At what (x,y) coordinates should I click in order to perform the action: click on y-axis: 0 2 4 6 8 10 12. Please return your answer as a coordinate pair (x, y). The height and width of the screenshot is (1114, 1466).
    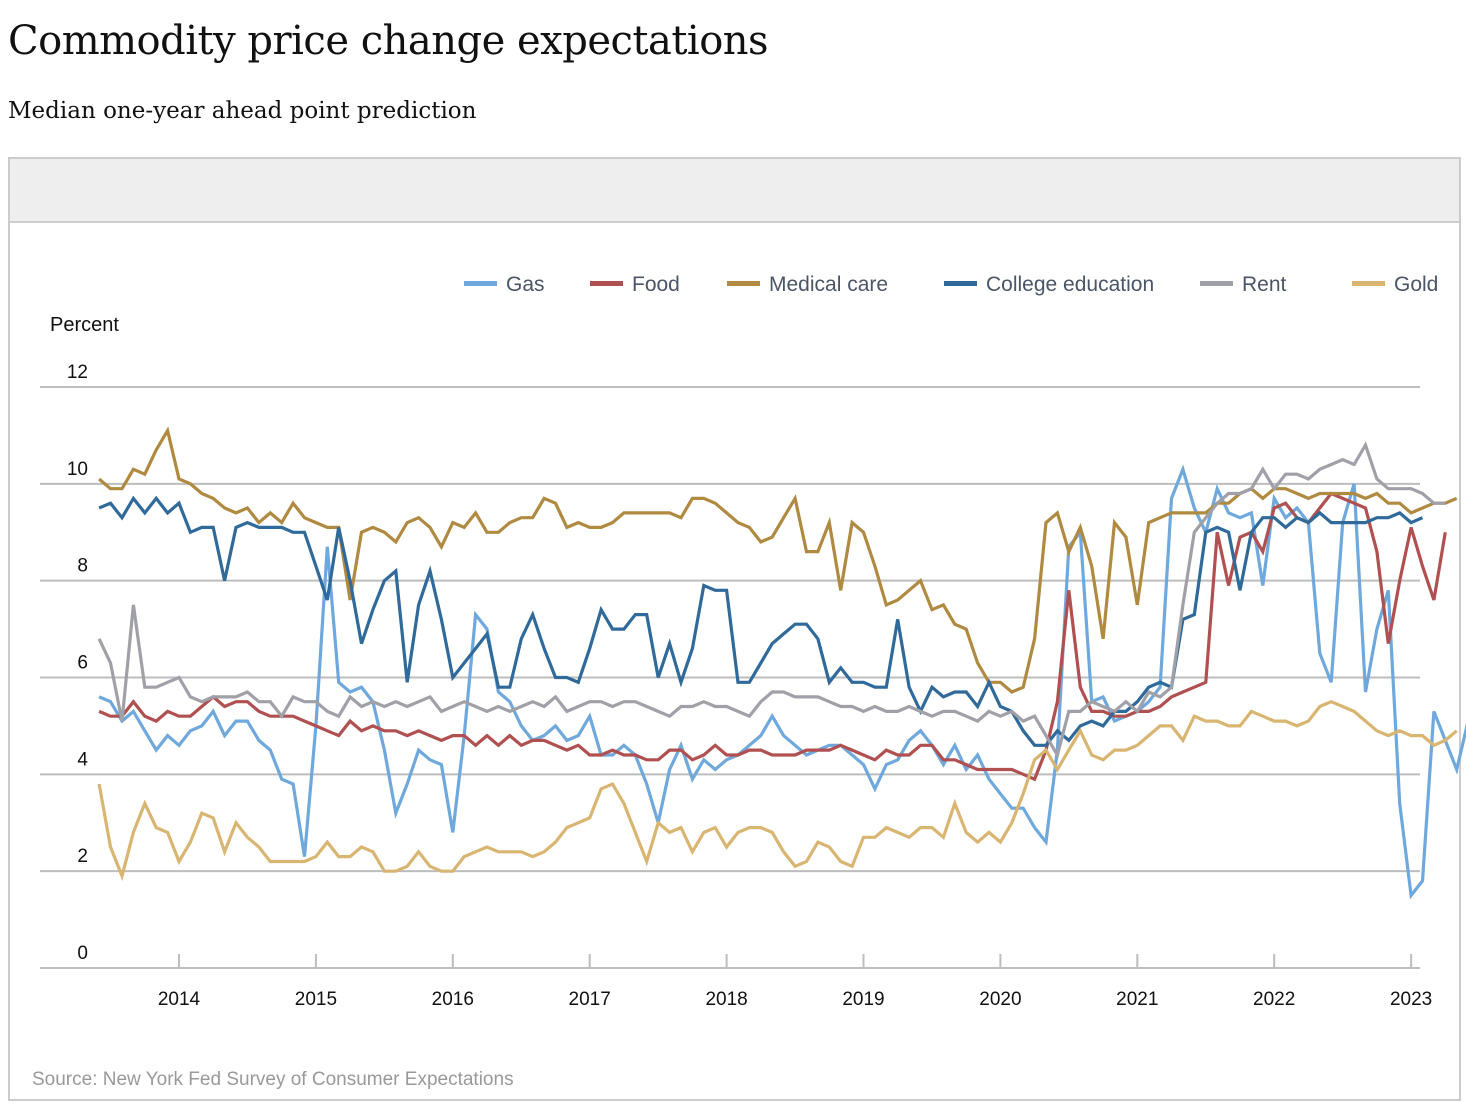
    Looking at the image, I should click on (78, 663).